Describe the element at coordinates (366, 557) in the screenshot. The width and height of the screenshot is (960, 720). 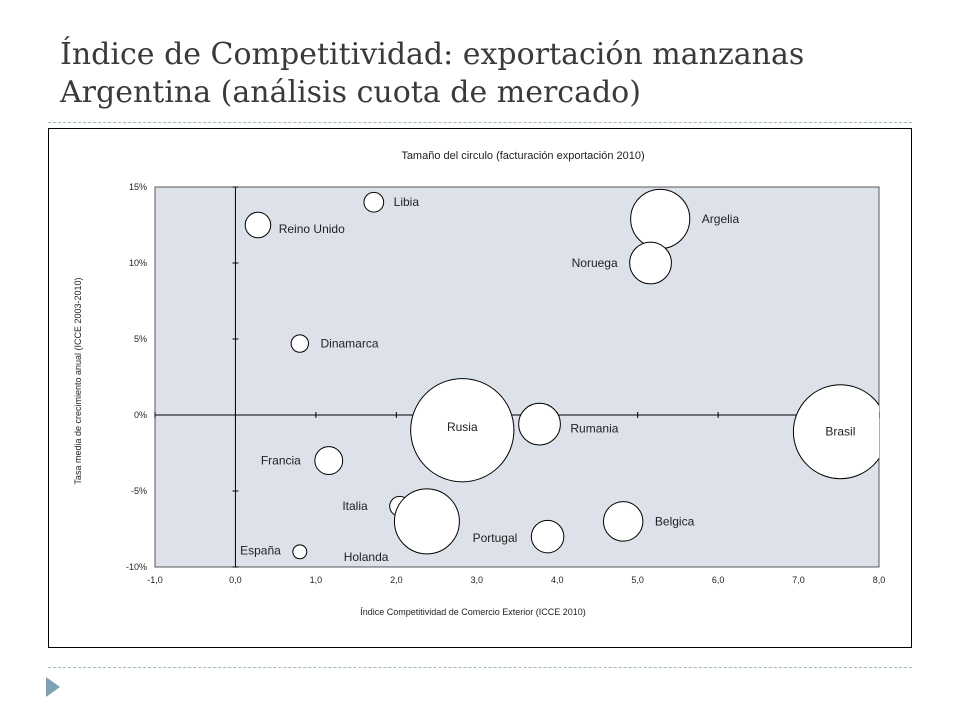
I see `bubble-label-holanda: Holanda` at that location.